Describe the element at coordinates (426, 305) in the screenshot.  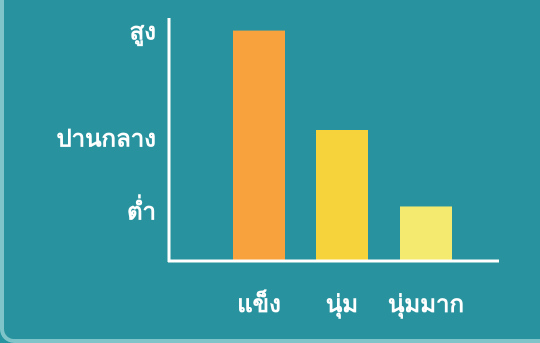
I see `x-tick-label-2: นุ่มมาก` at that location.